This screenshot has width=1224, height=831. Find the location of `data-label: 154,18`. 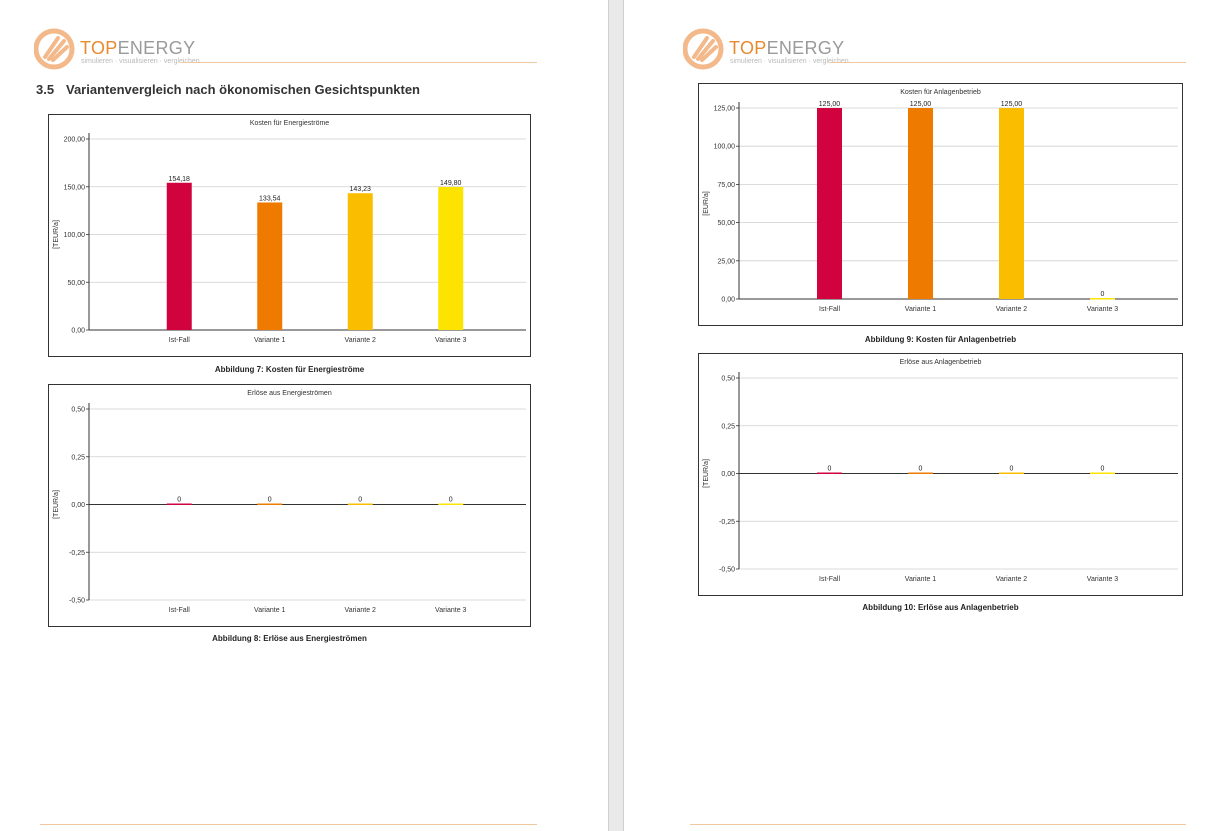

data-label: 154,18 is located at coordinates (180, 179).